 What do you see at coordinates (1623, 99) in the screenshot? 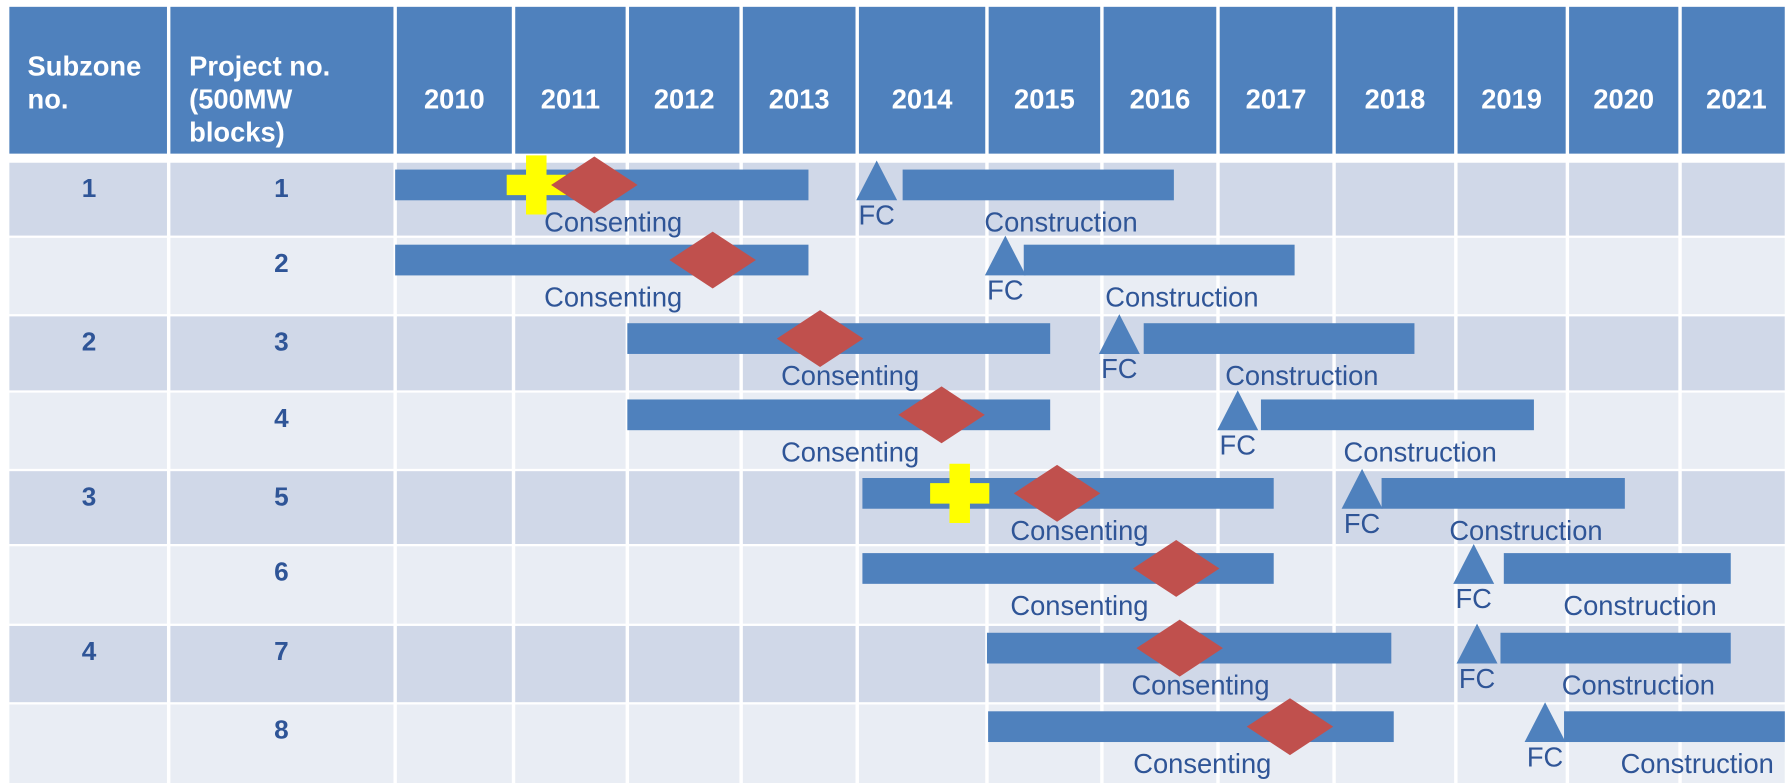
I see `year-header: 2020` at bounding box center [1623, 99].